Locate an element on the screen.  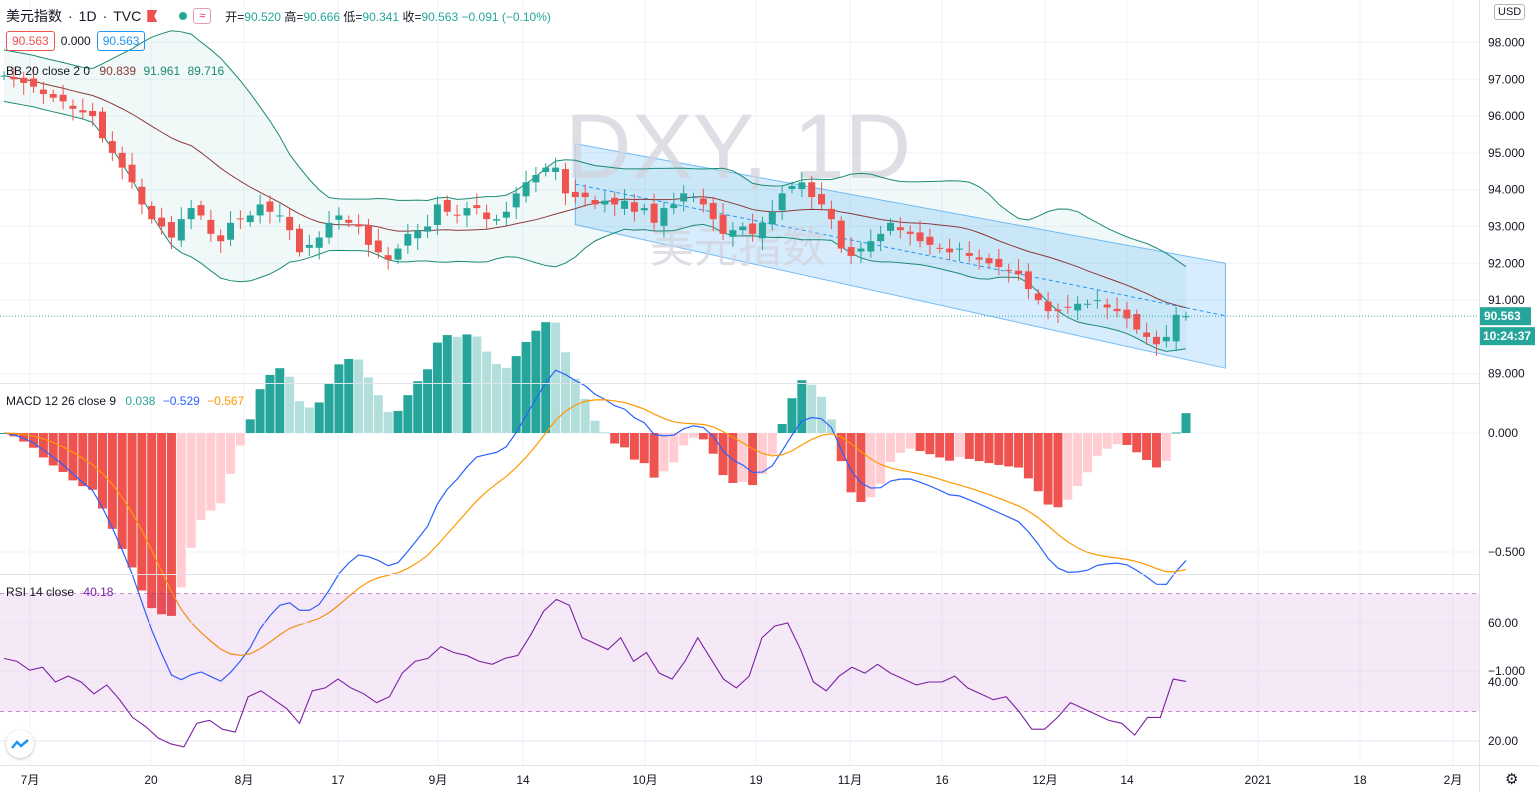
bb-legend: BB 20 close 2 0 90.839 91.961 89.716 is located at coordinates (115, 71).